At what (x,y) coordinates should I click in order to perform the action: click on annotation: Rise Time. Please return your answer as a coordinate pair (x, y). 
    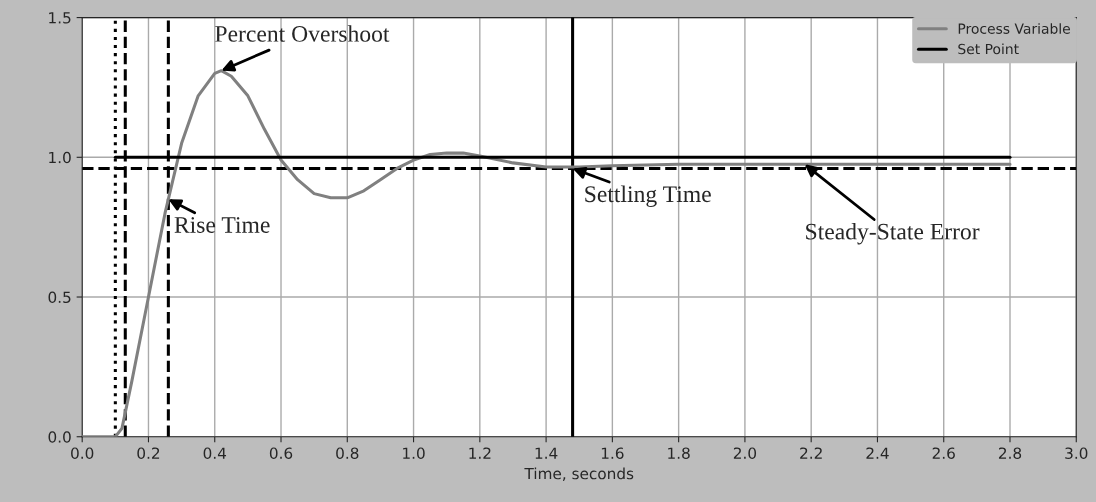
    Looking at the image, I should click on (222, 225).